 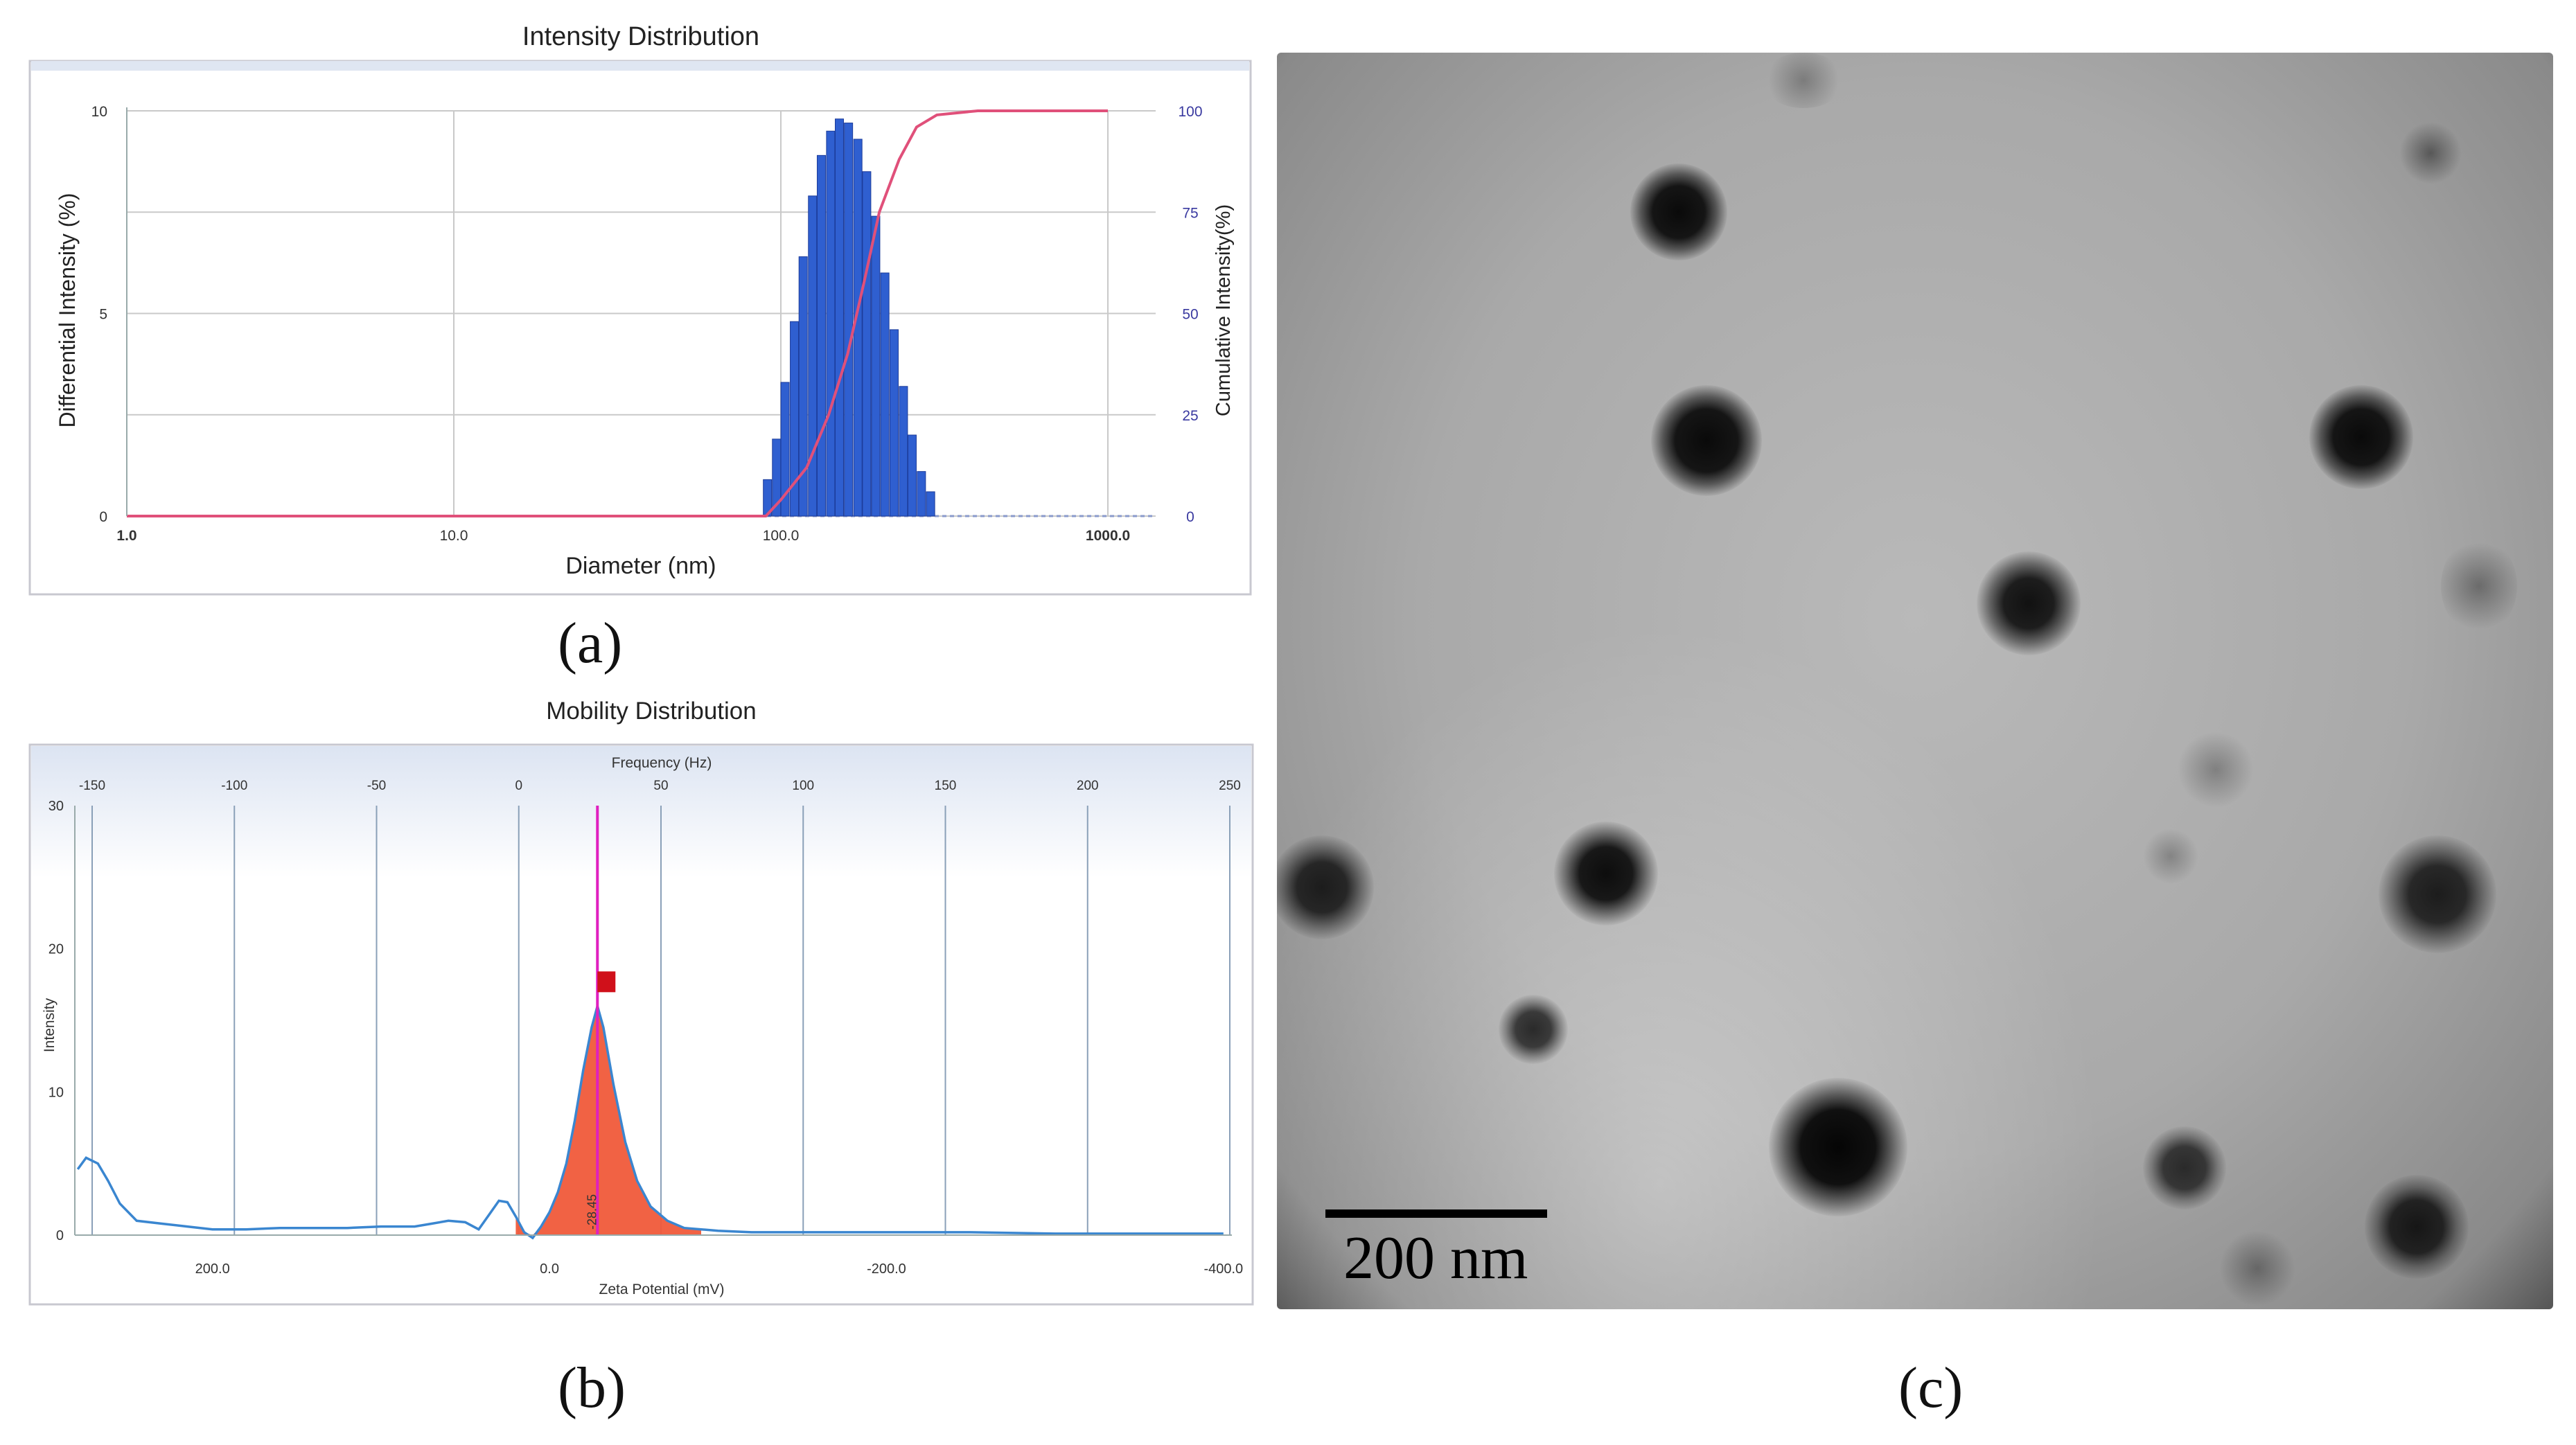 What do you see at coordinates (92, 786) in the screenshot?
I see `chart-b-top-tick-label: -150` at bounding box center [92, 786].